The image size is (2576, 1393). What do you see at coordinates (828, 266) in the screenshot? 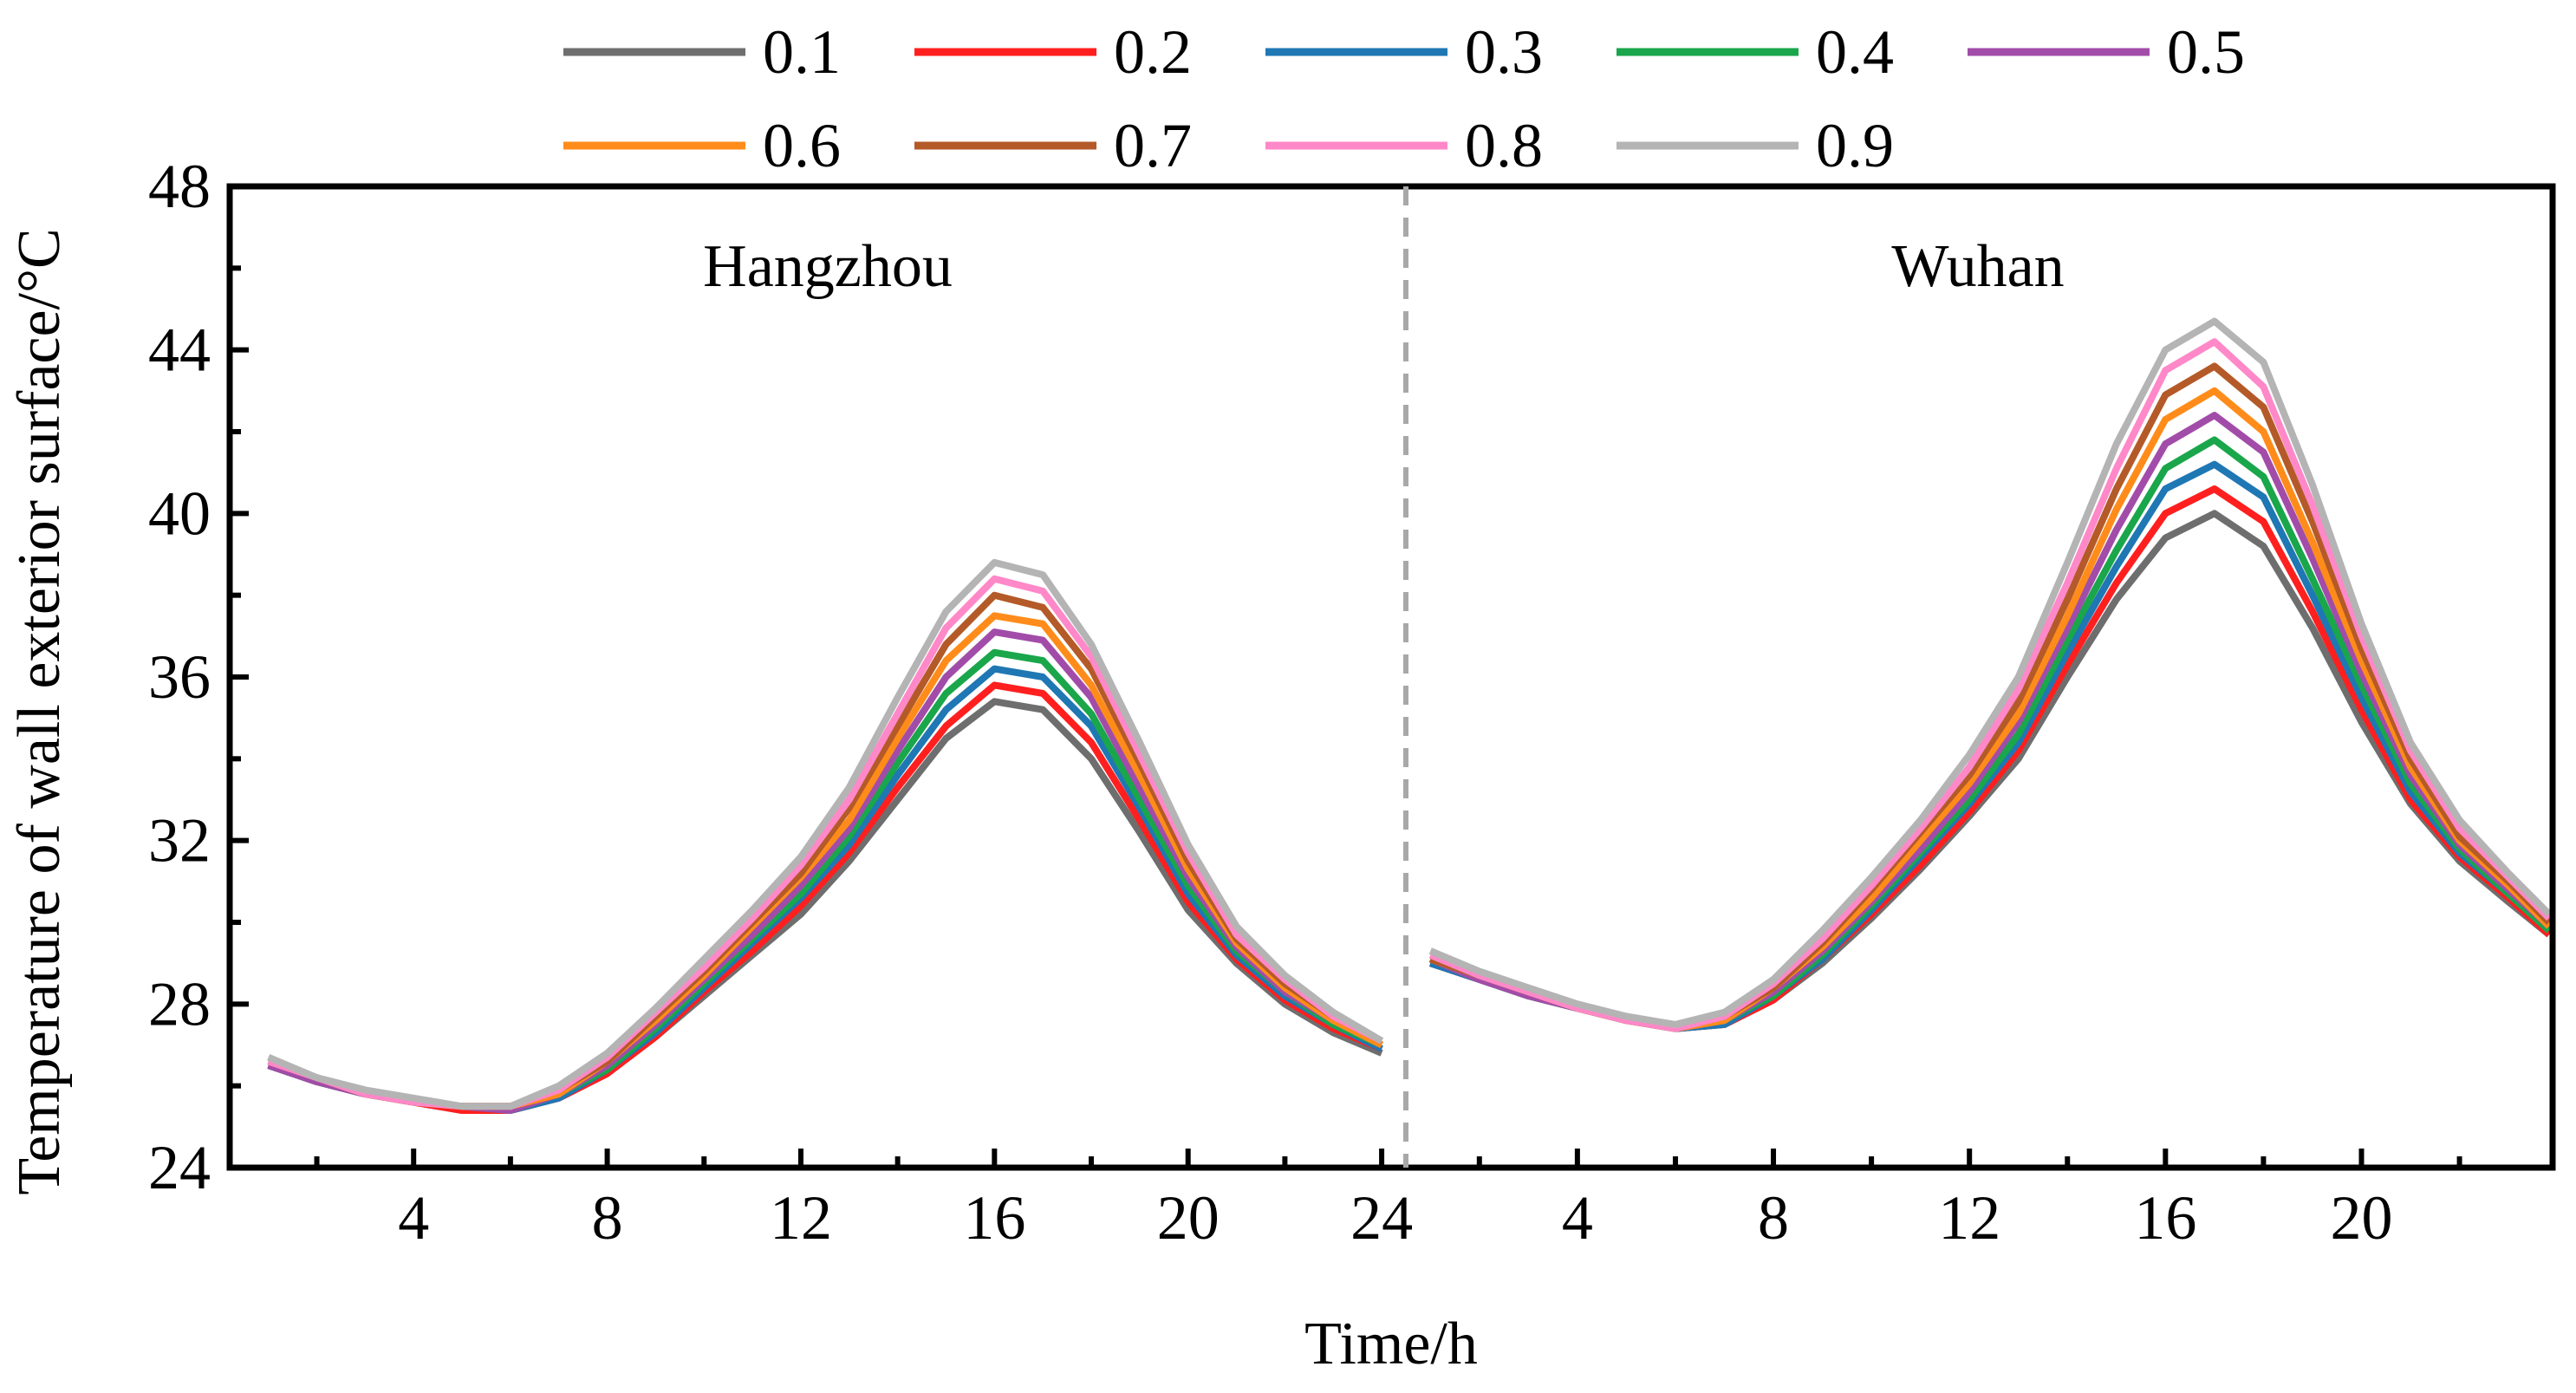
I see `panel-title-hangzhou: Hangzhou` at bounding box center [828, 266].